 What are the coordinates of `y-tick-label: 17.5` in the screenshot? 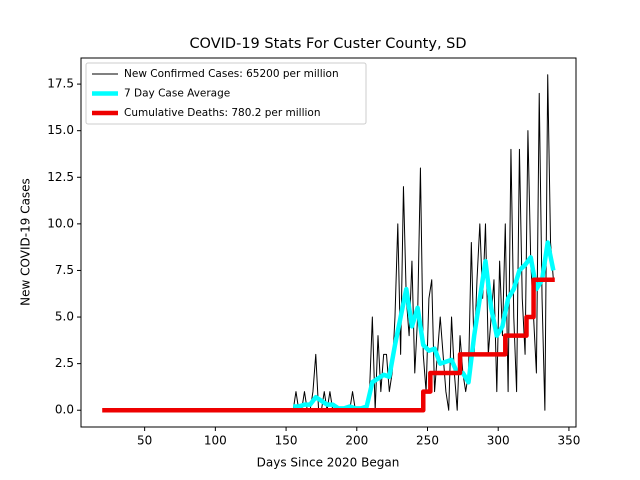 It's located at (60, 84).